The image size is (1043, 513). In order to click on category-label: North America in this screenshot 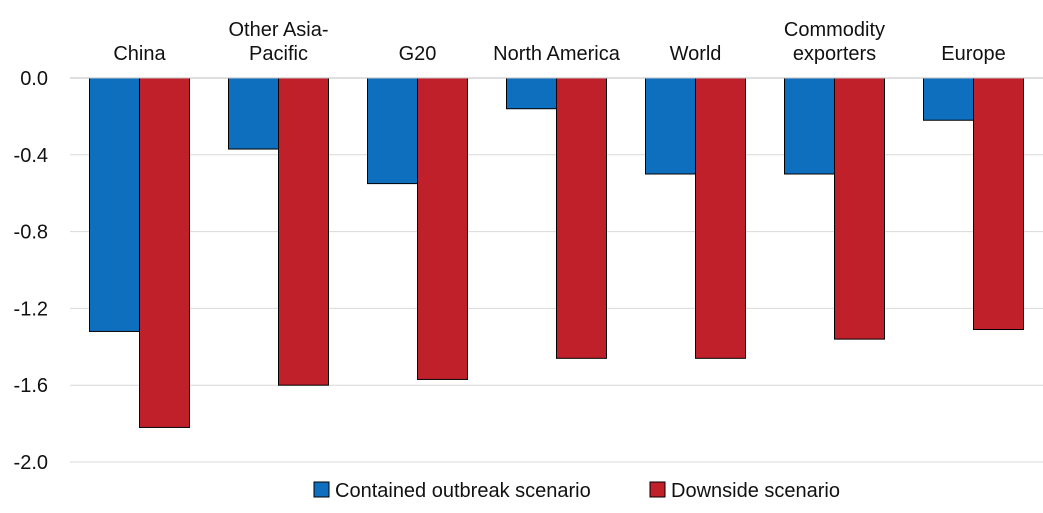, I will do `click(557, 54)`.